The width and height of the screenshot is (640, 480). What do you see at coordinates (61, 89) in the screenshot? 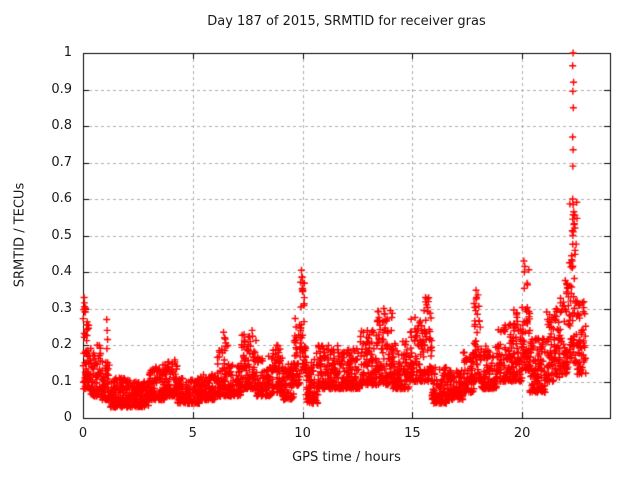
I see `y-tick-label: 0.9` at bounding box center [61, 89].